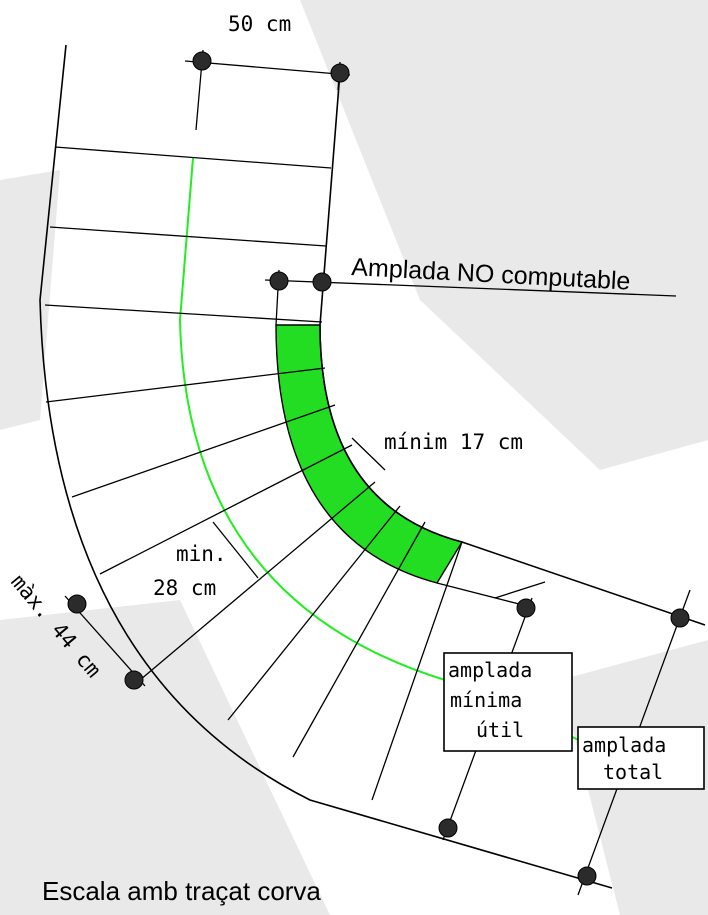 The image size is (708, 915). I want to click on dimension-50cm: 50 cm, so click(267, 71).